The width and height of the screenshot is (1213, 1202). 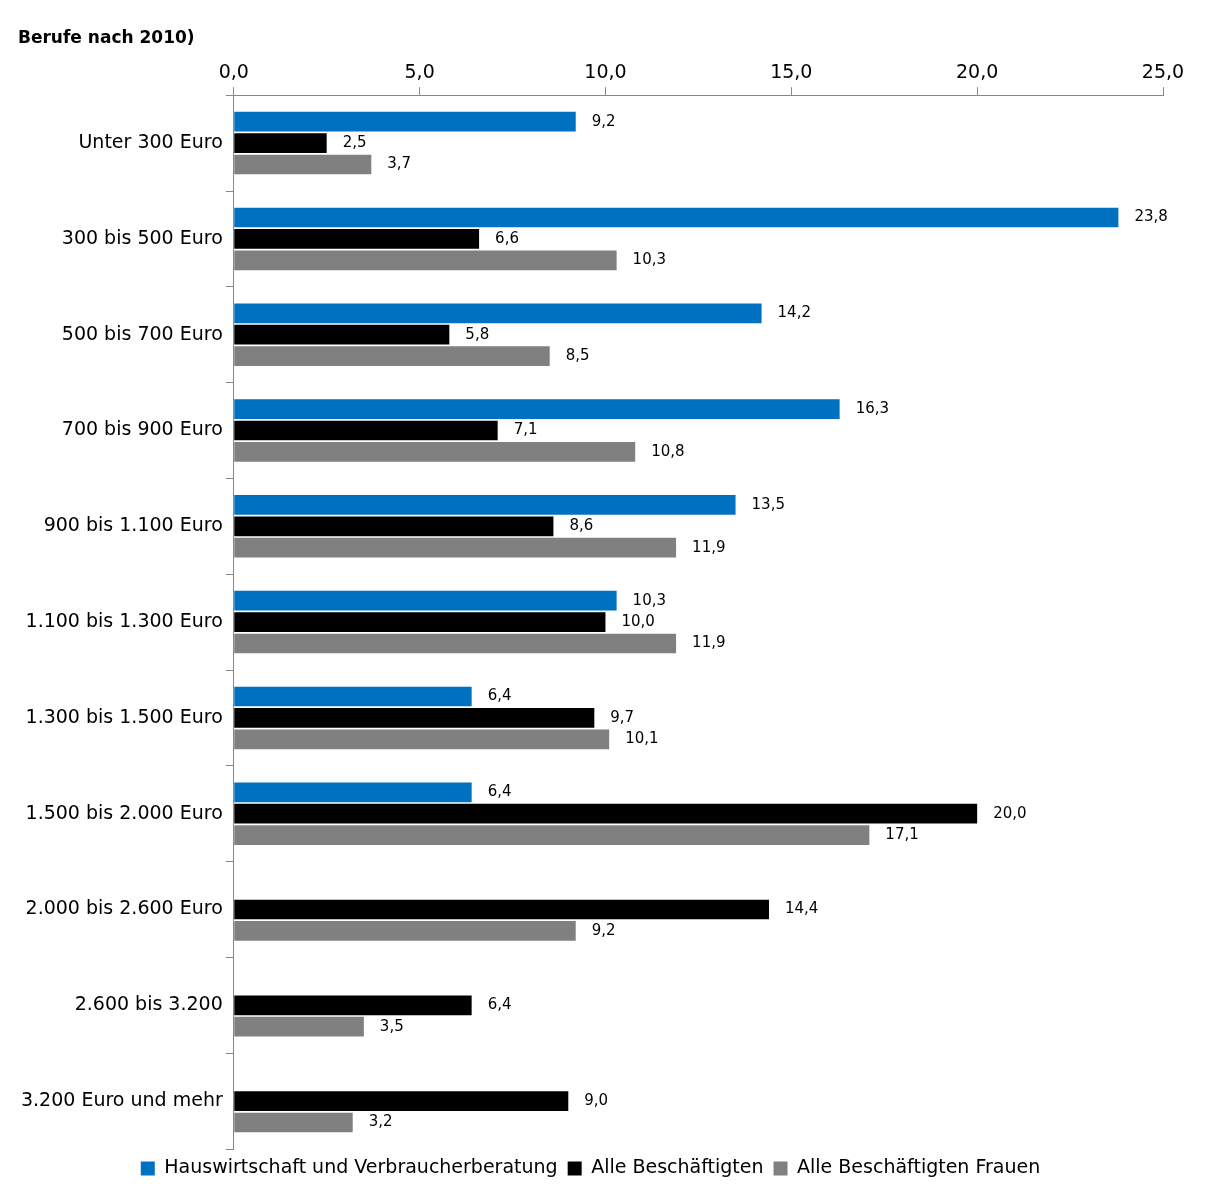 I want to click on y-tick-label: 700 bis 900 Euro, so click(x=142, y=428).